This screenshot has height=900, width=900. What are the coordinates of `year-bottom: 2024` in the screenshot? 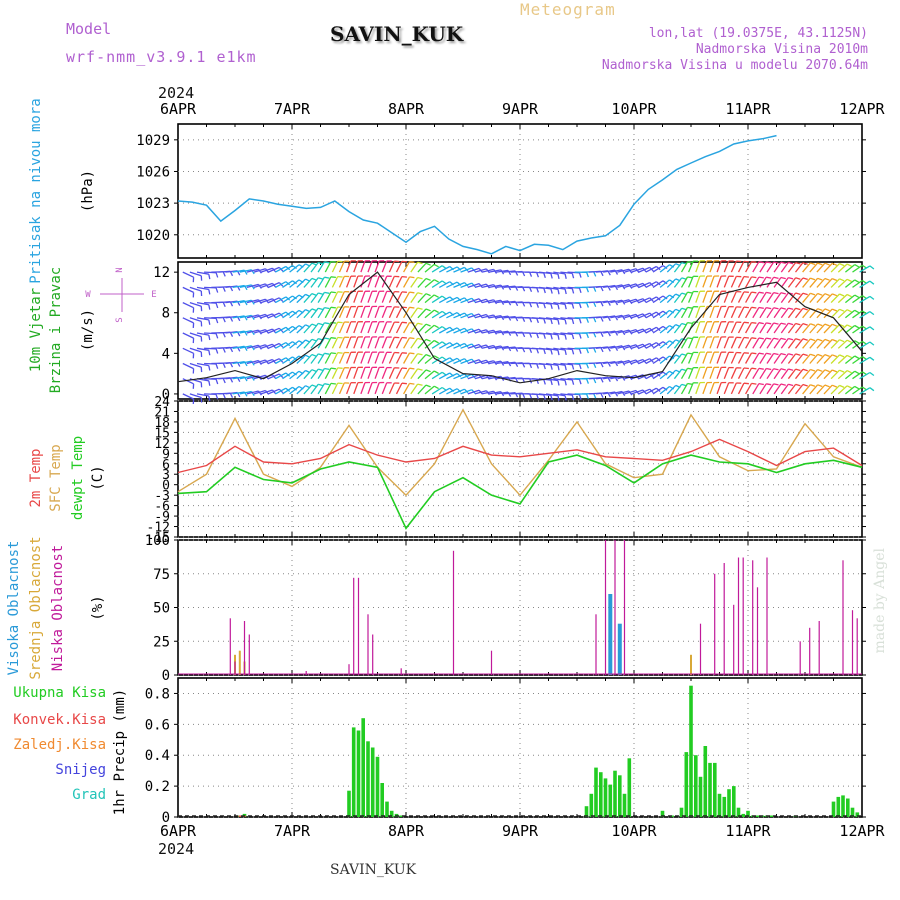 It's located at (176, 849).